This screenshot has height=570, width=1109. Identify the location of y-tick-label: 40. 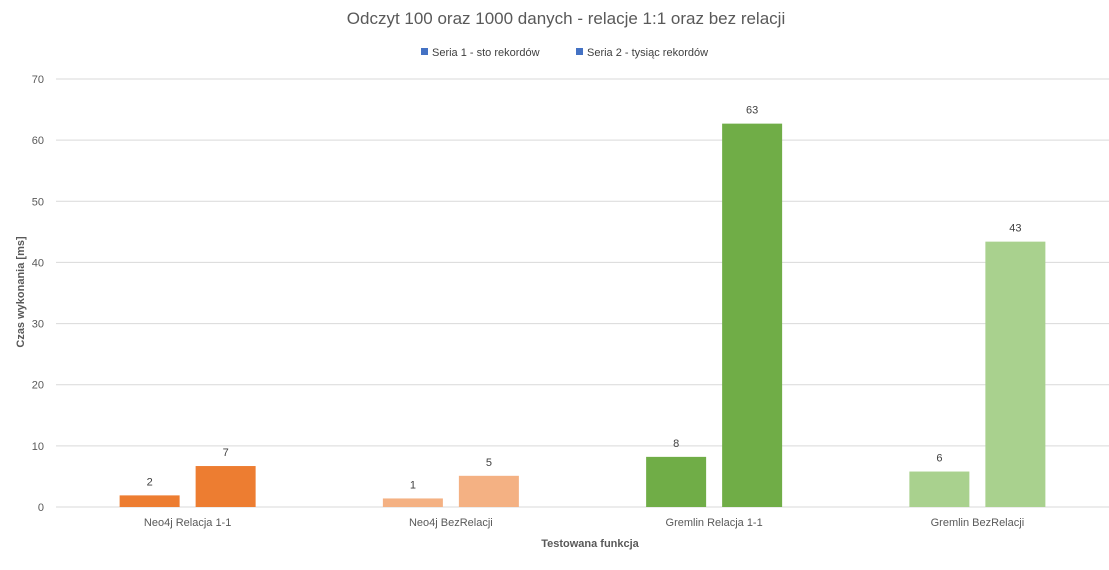
(38, 263).